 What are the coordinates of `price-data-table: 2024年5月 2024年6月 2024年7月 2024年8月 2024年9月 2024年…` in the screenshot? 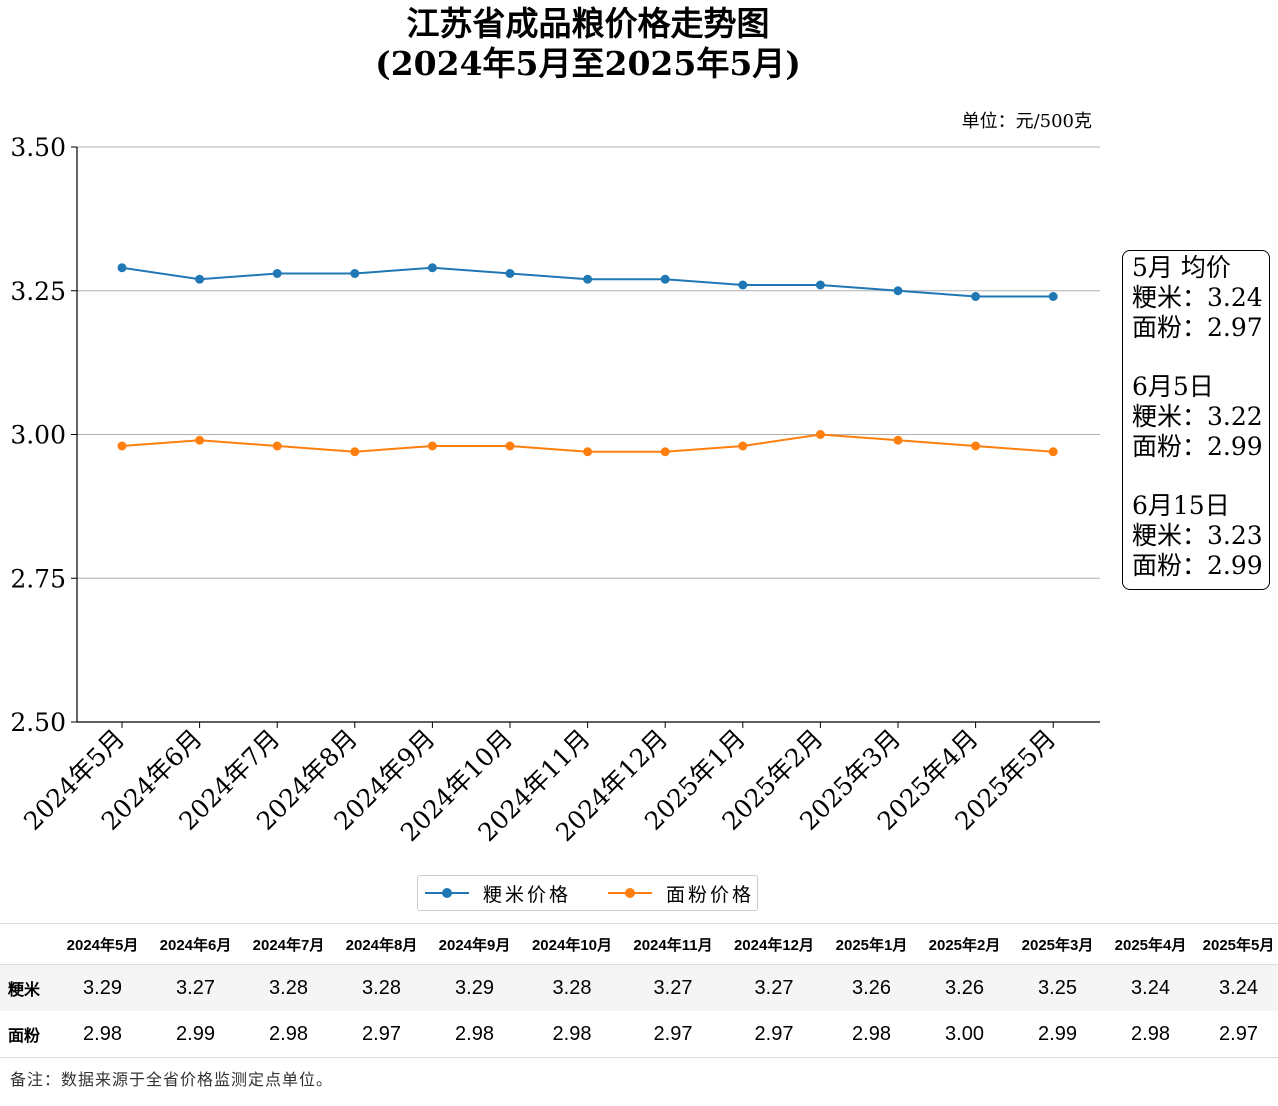 It's located at (639, 990).